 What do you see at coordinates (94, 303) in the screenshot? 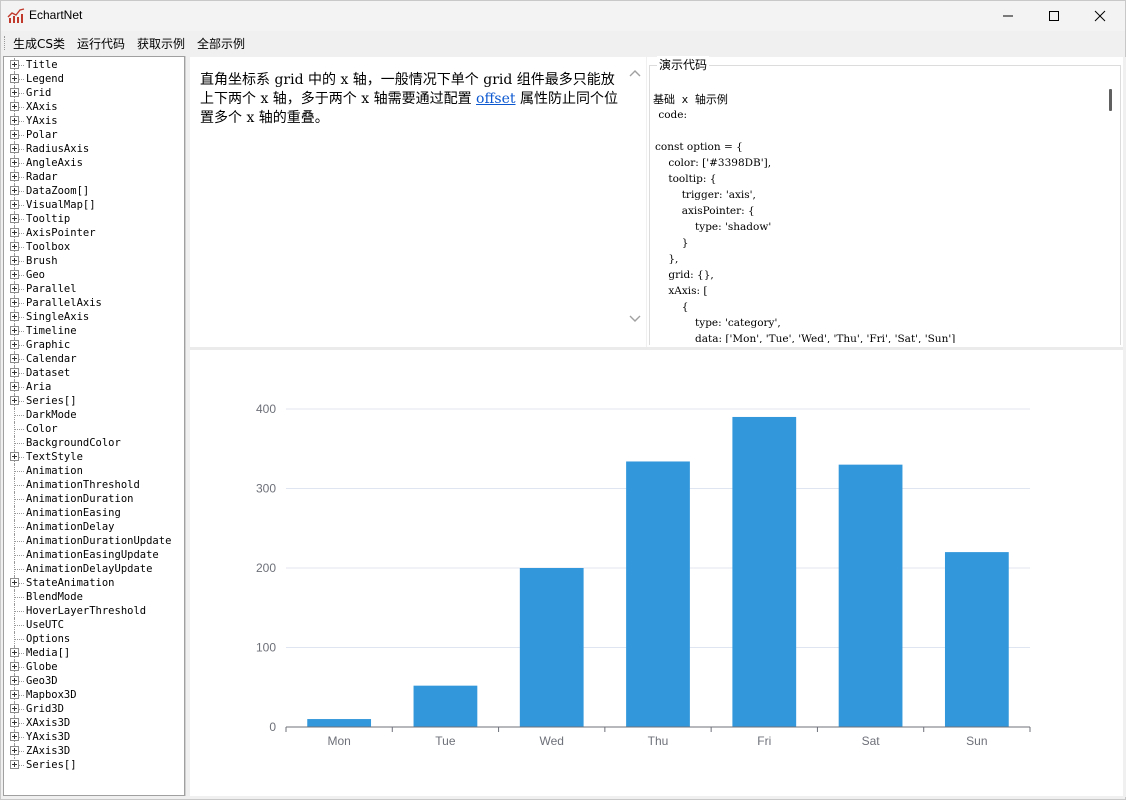
I see `tree-item: ParallelAxis` at bounding box center [94, 303].